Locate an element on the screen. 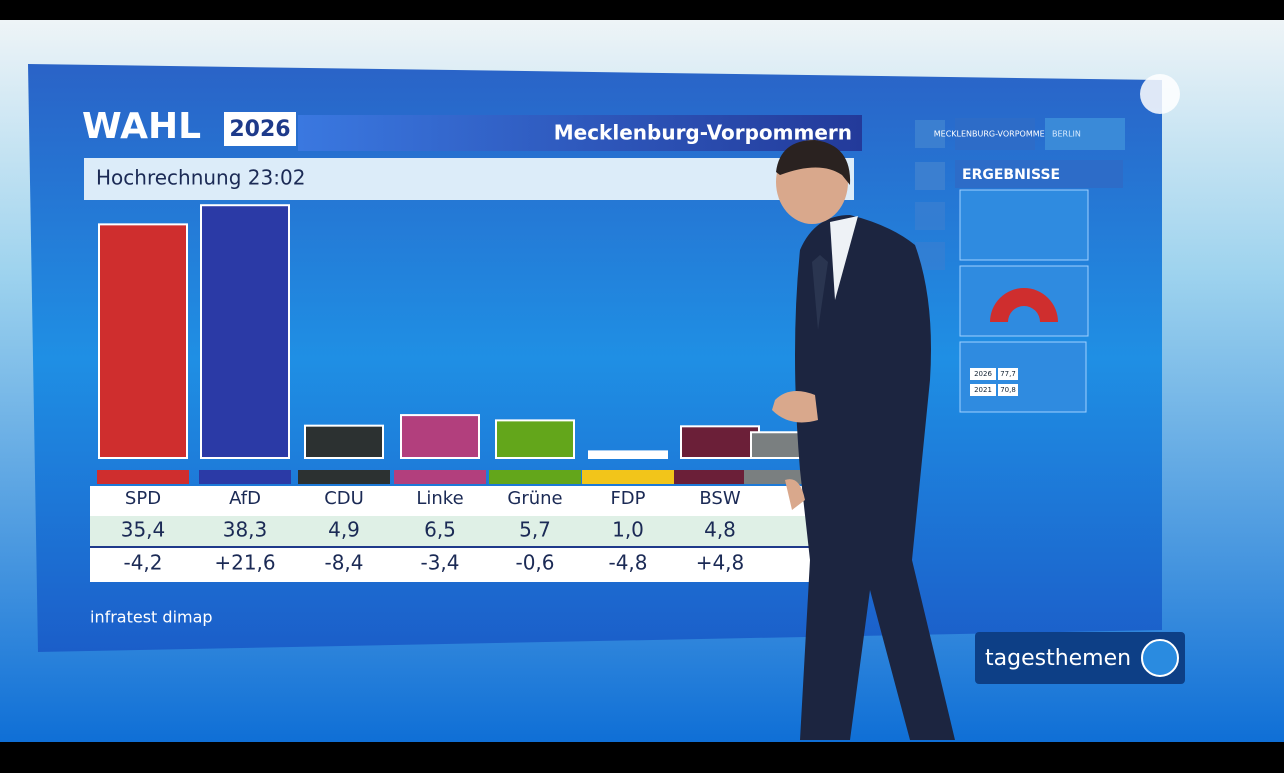  value-label: 6,5 is located at coordinates (440, 530).